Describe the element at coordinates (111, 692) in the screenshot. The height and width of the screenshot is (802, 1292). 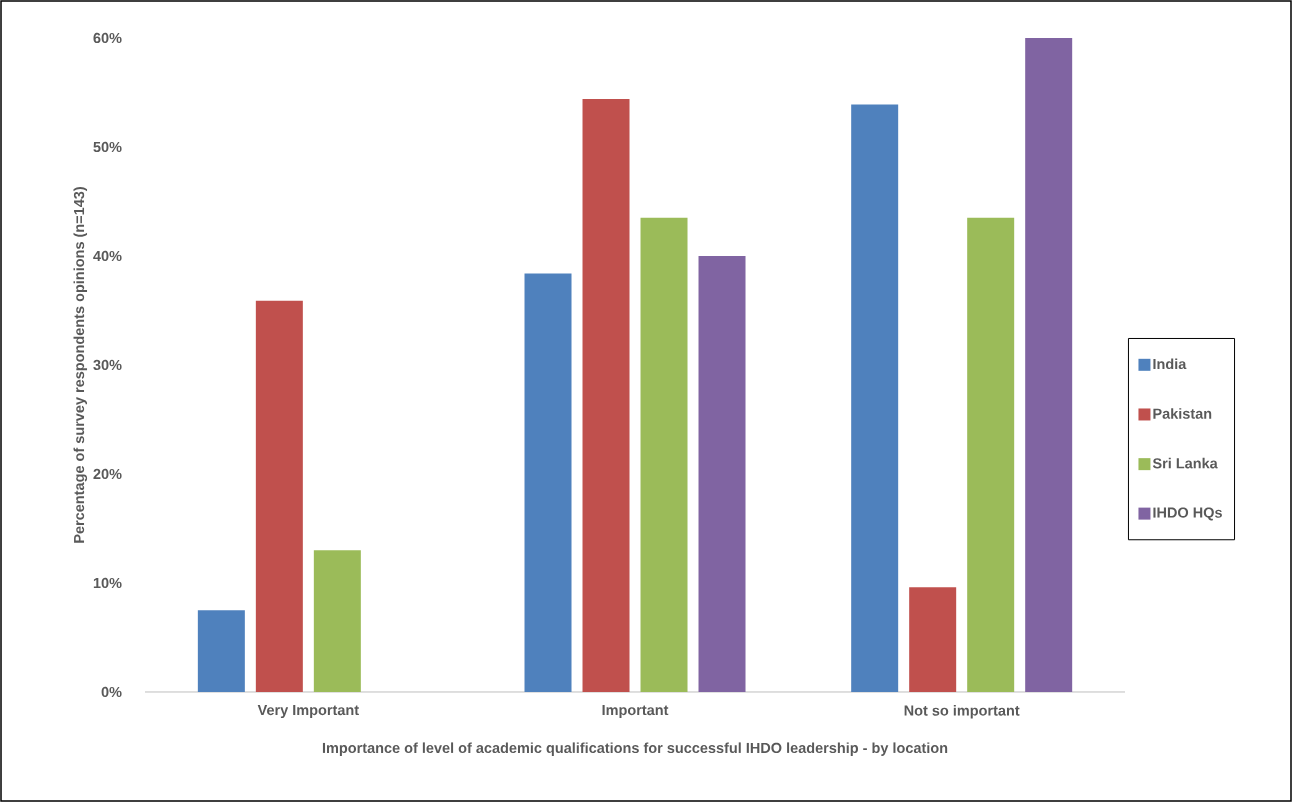
I see `y-tick-label: 0%` at that location.